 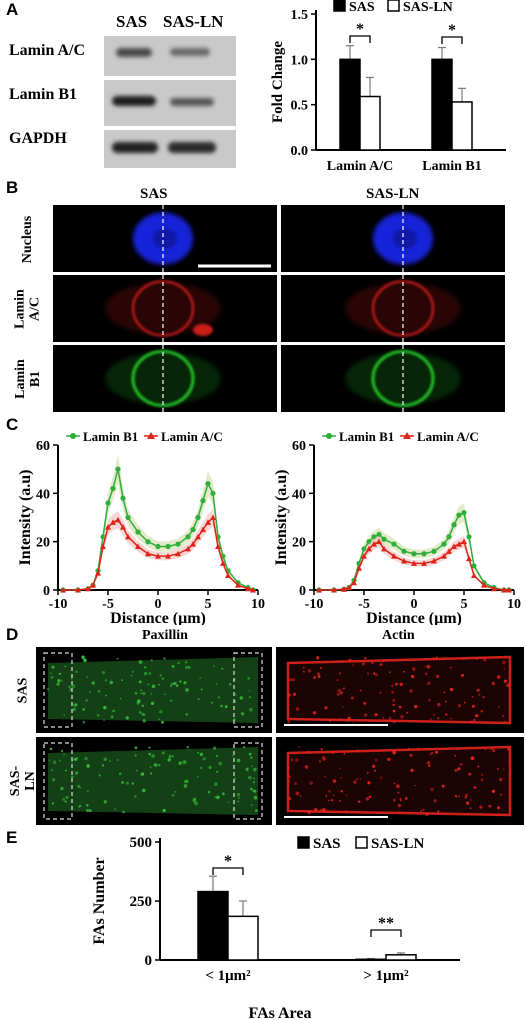 What do you see at coordinates (361, 842) in the screenshot?
I see `legend-swatch` at bounding box center [361, 842].